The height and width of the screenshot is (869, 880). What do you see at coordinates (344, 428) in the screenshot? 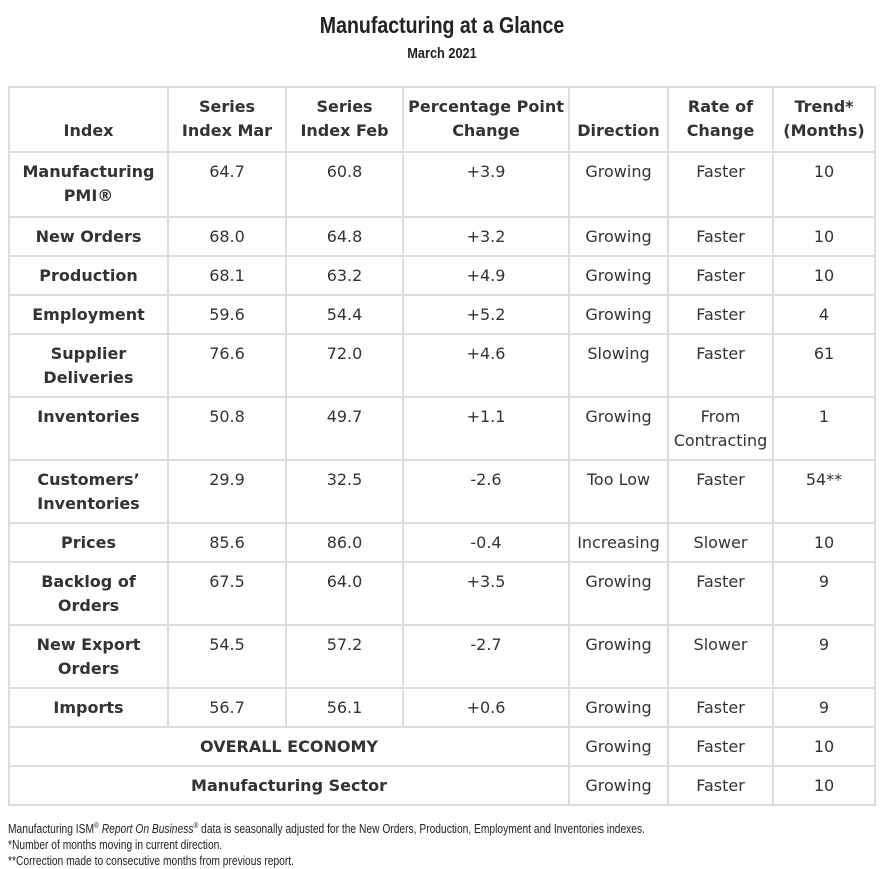
I see `cell-series-feb: 49.7` at bounding box center [344, 428].